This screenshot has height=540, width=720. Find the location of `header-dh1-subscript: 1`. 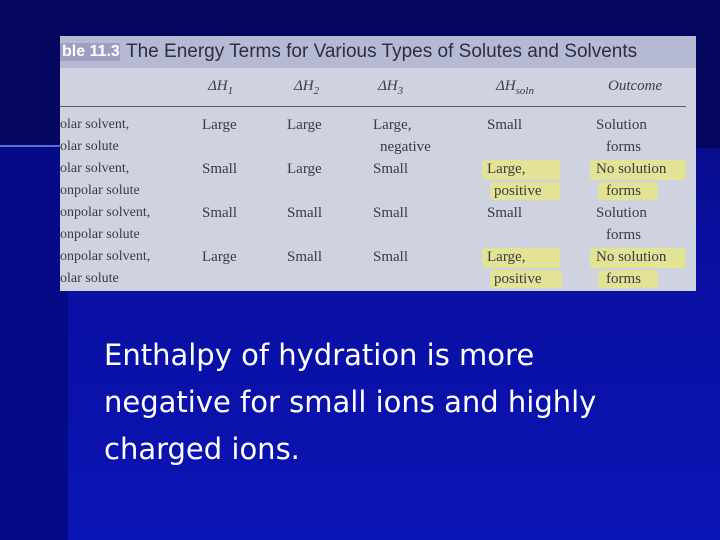

header-dh1-subscript: 1 is located at coordinates (230, 91).